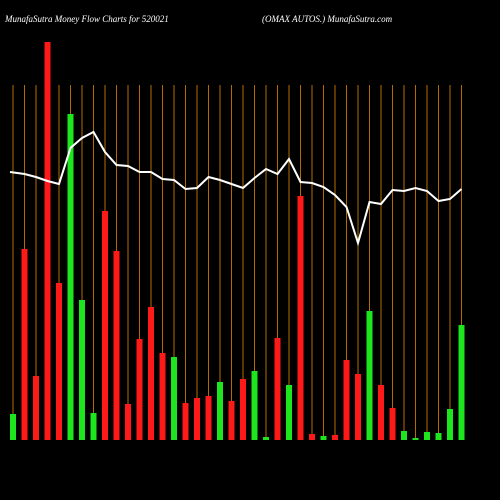  I want to click on chart-subtitle: (OMAX AUTOS.) MunafaSutra.com, so click(327, 19).